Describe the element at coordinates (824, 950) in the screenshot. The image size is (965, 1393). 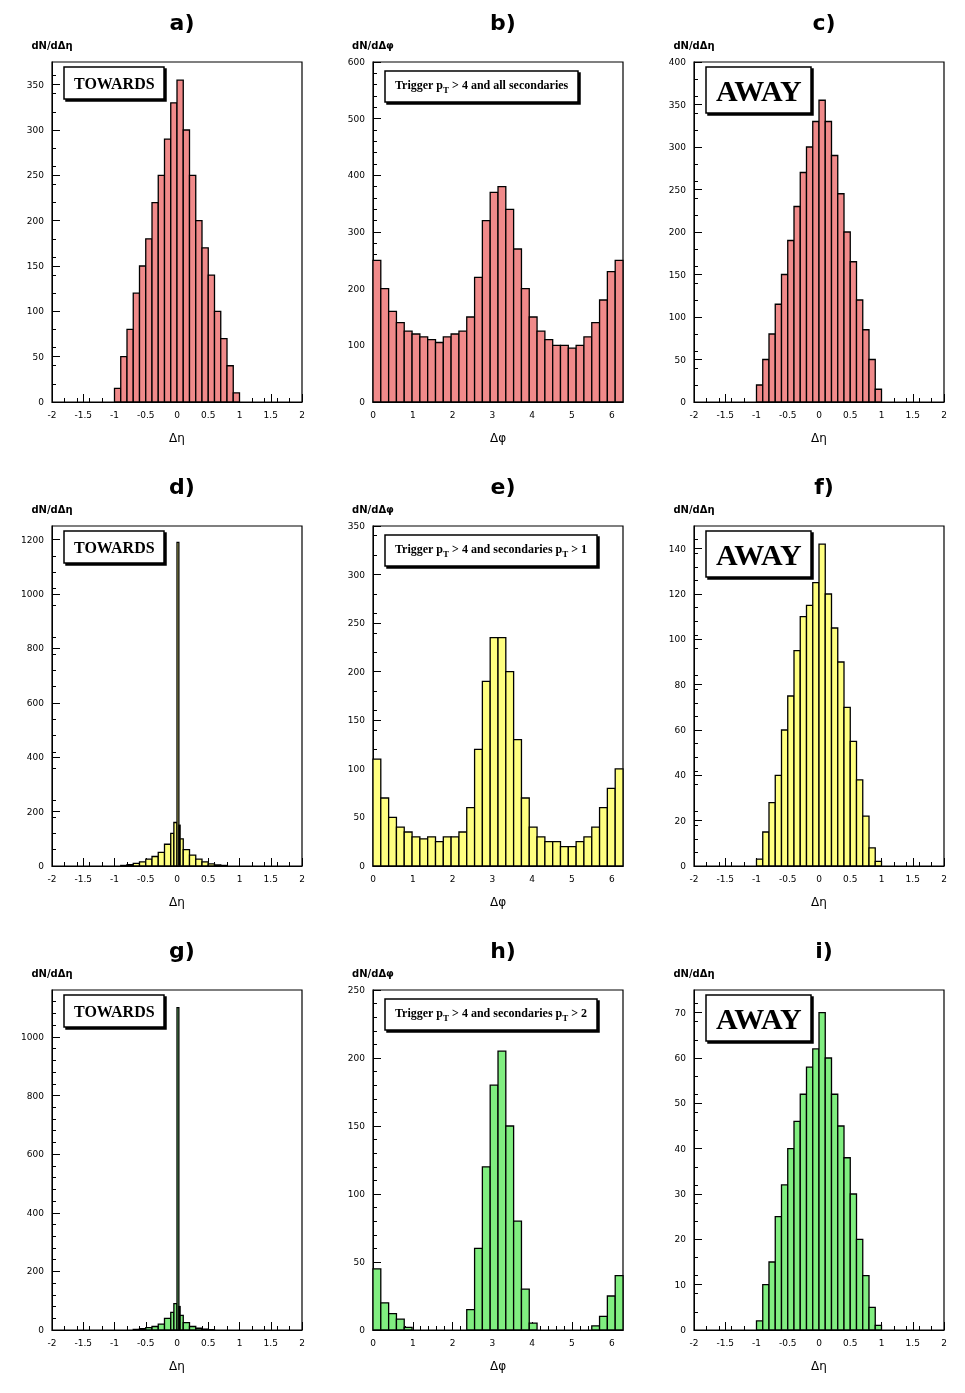
I see `chart-title: i)` at that location.